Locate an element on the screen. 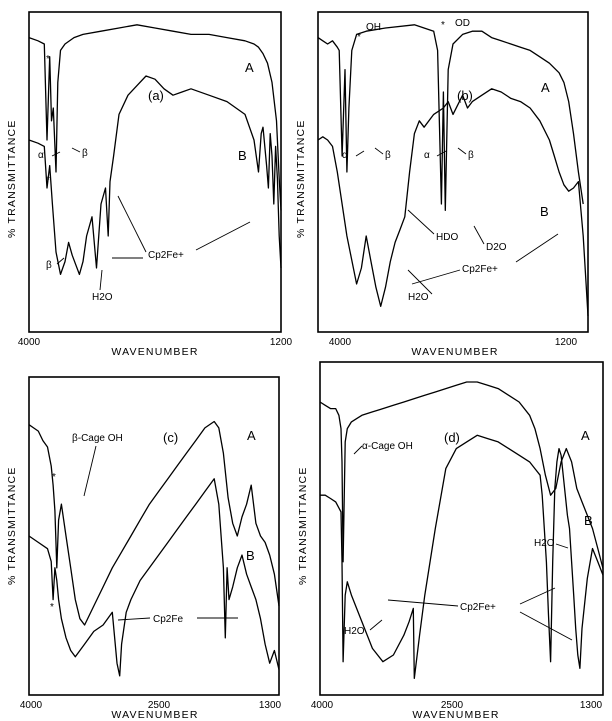 The width and height of the screenshot is (612, 721). panel-b-d2o-arrow is located at coordinates (479, 235).